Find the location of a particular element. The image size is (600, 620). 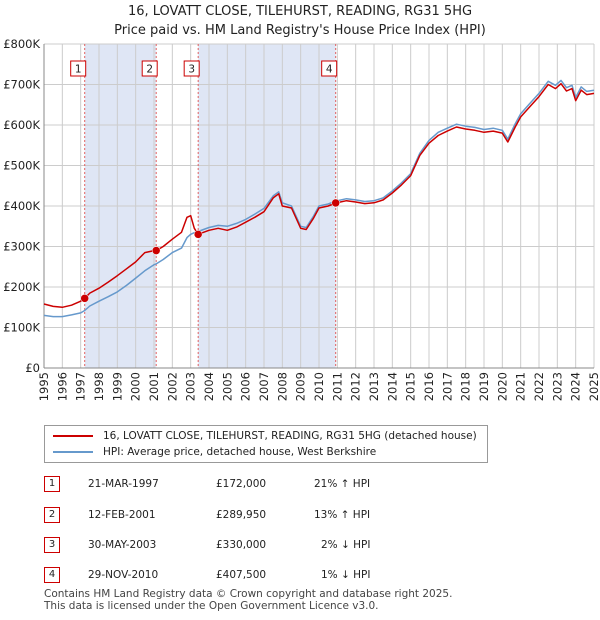

marker-box-label-2: 2 is located at coordinates (149, 70).